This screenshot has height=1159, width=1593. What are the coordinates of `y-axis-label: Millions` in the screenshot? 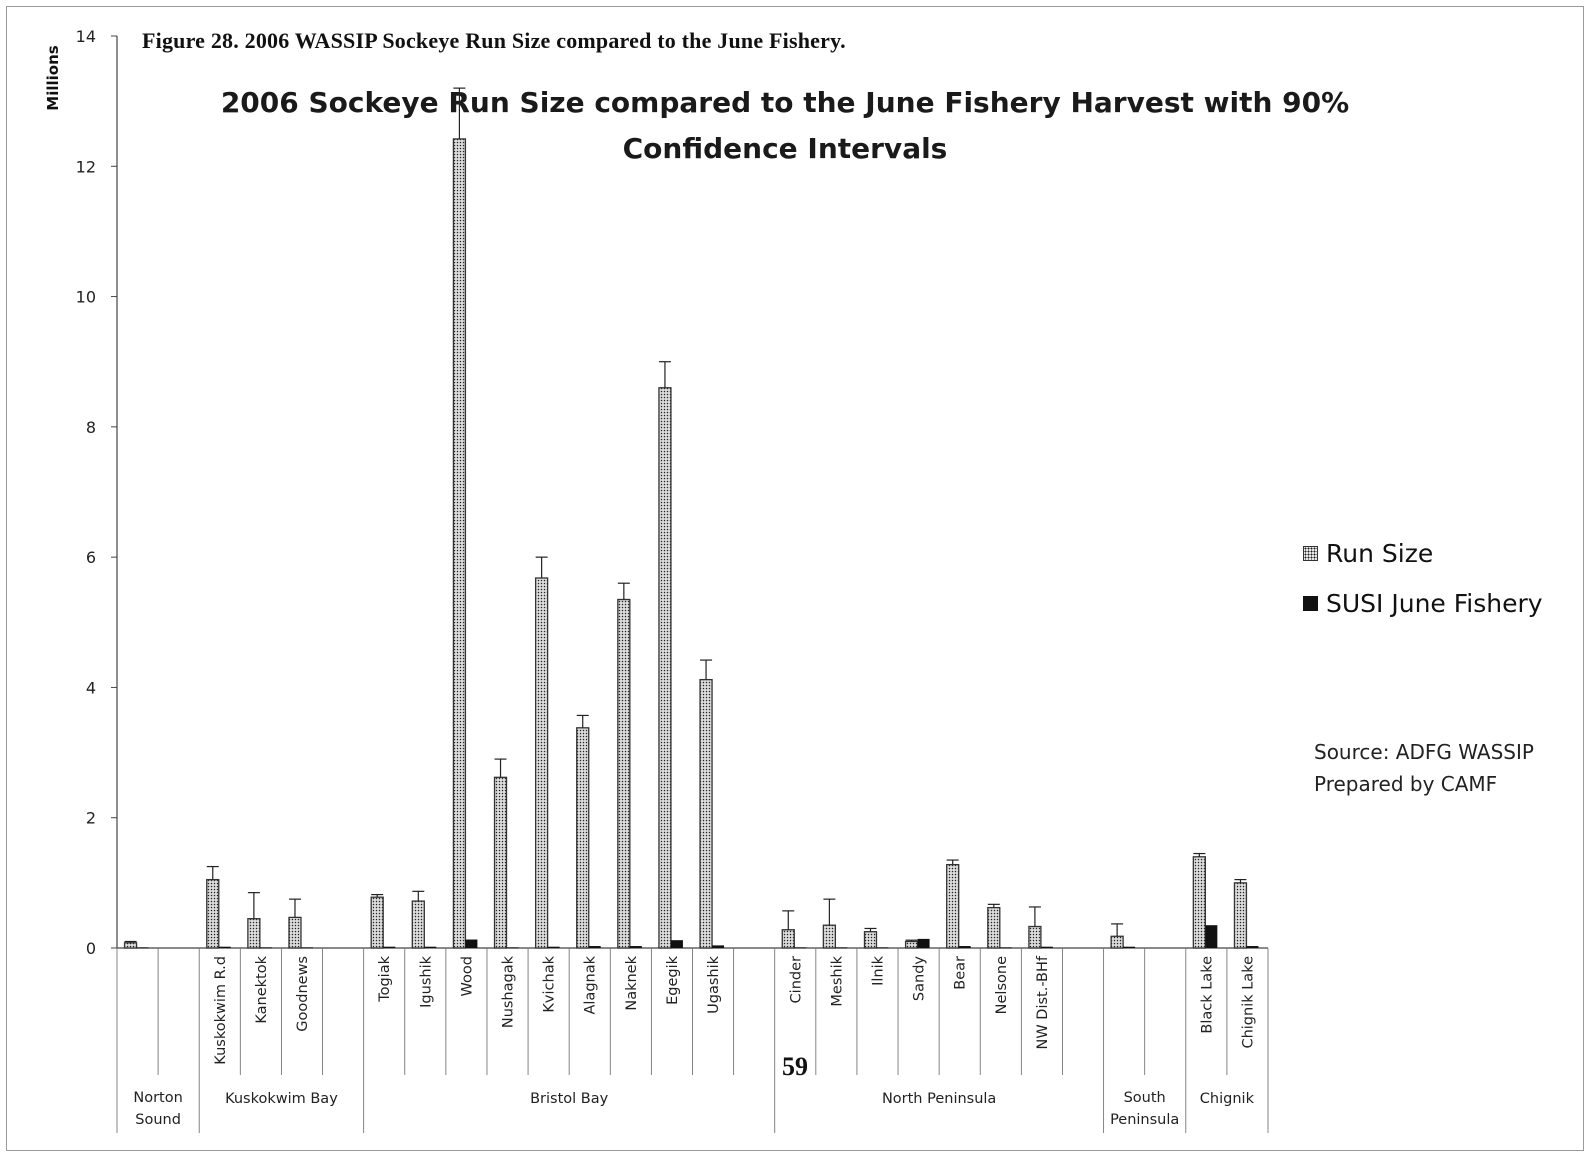 It's located at (53, 77).